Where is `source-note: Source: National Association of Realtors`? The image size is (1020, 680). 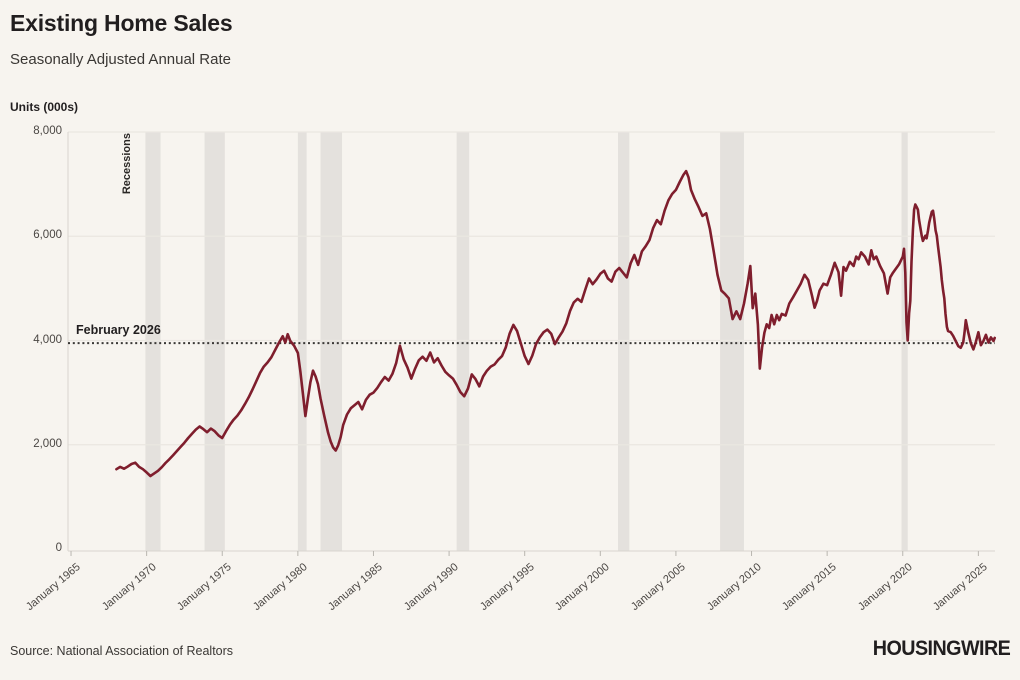 source-note: Source: National Association of Realtors is located at coordinates (122, 651).